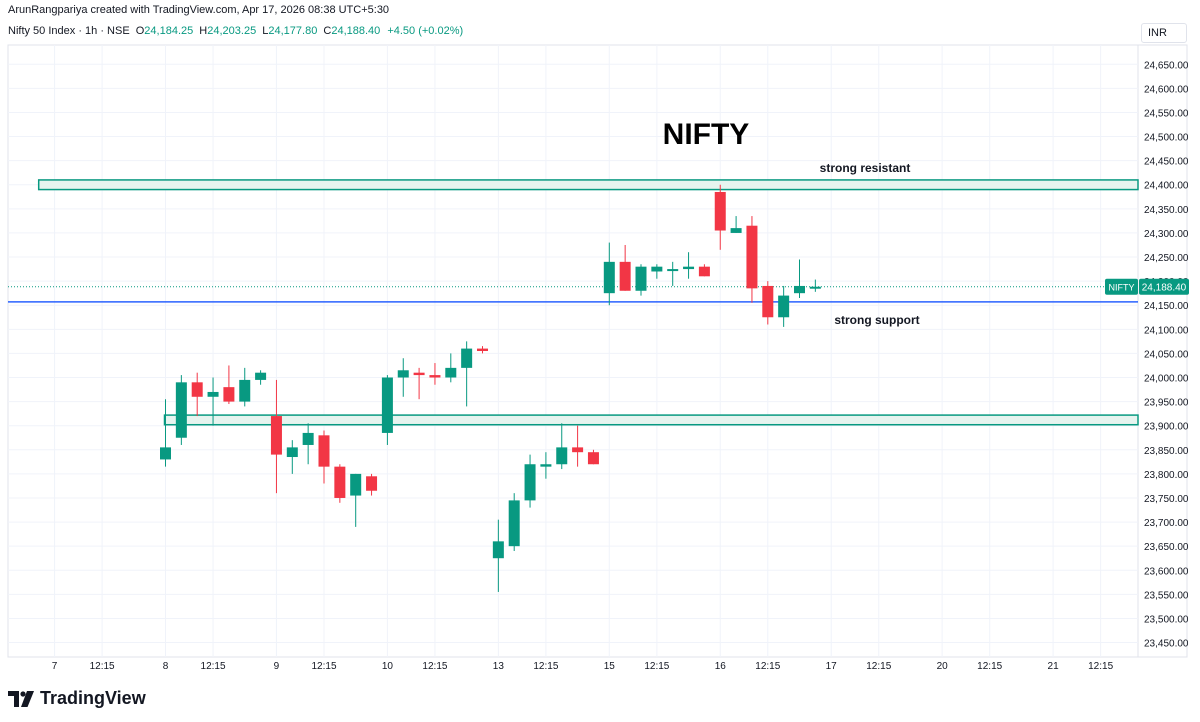  Describe the element at coordinates (876, 320) in the screenshot. I see `support-label: strong support` at that location.